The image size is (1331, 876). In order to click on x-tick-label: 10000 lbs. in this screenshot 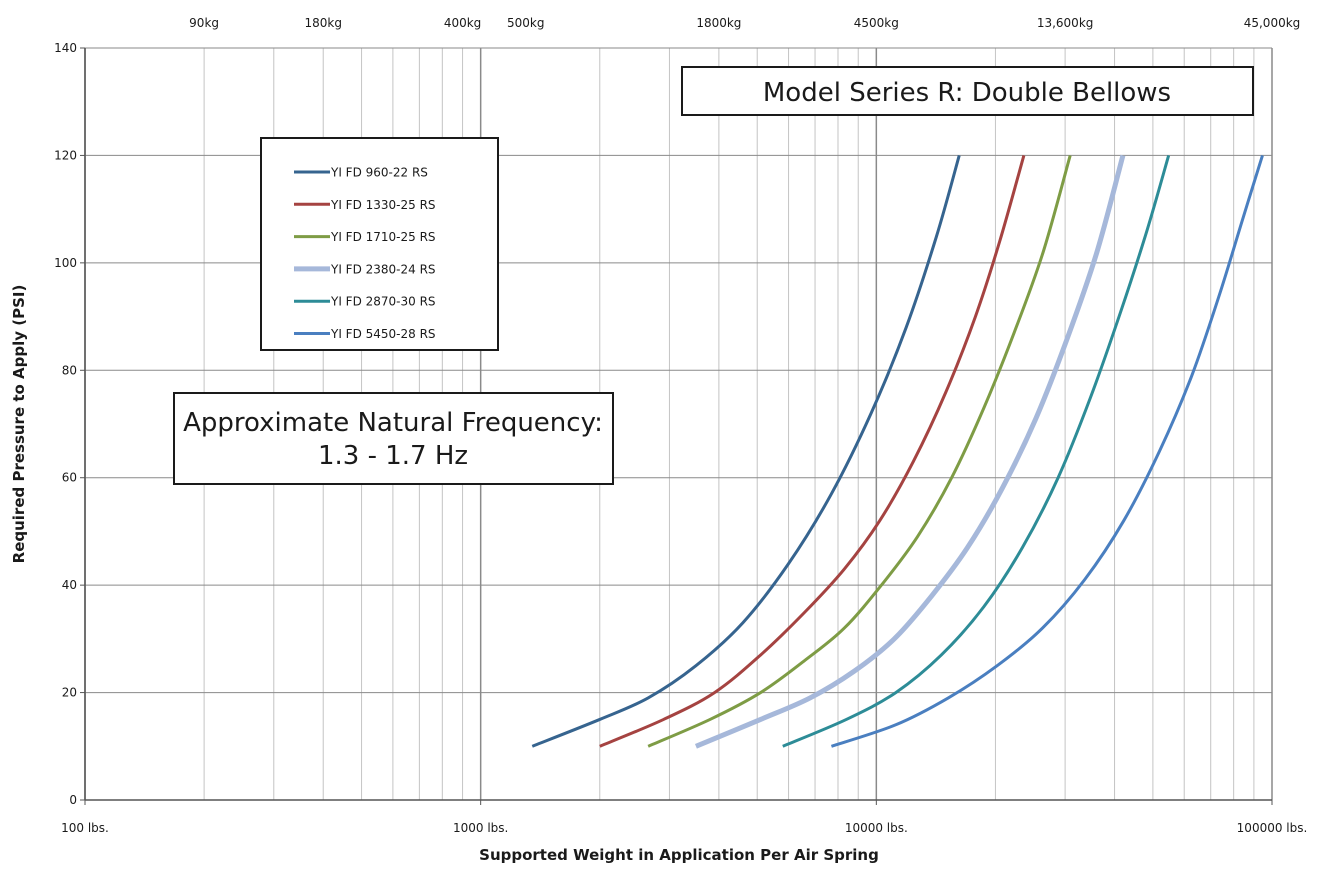, I will do `click(876, 828)`.